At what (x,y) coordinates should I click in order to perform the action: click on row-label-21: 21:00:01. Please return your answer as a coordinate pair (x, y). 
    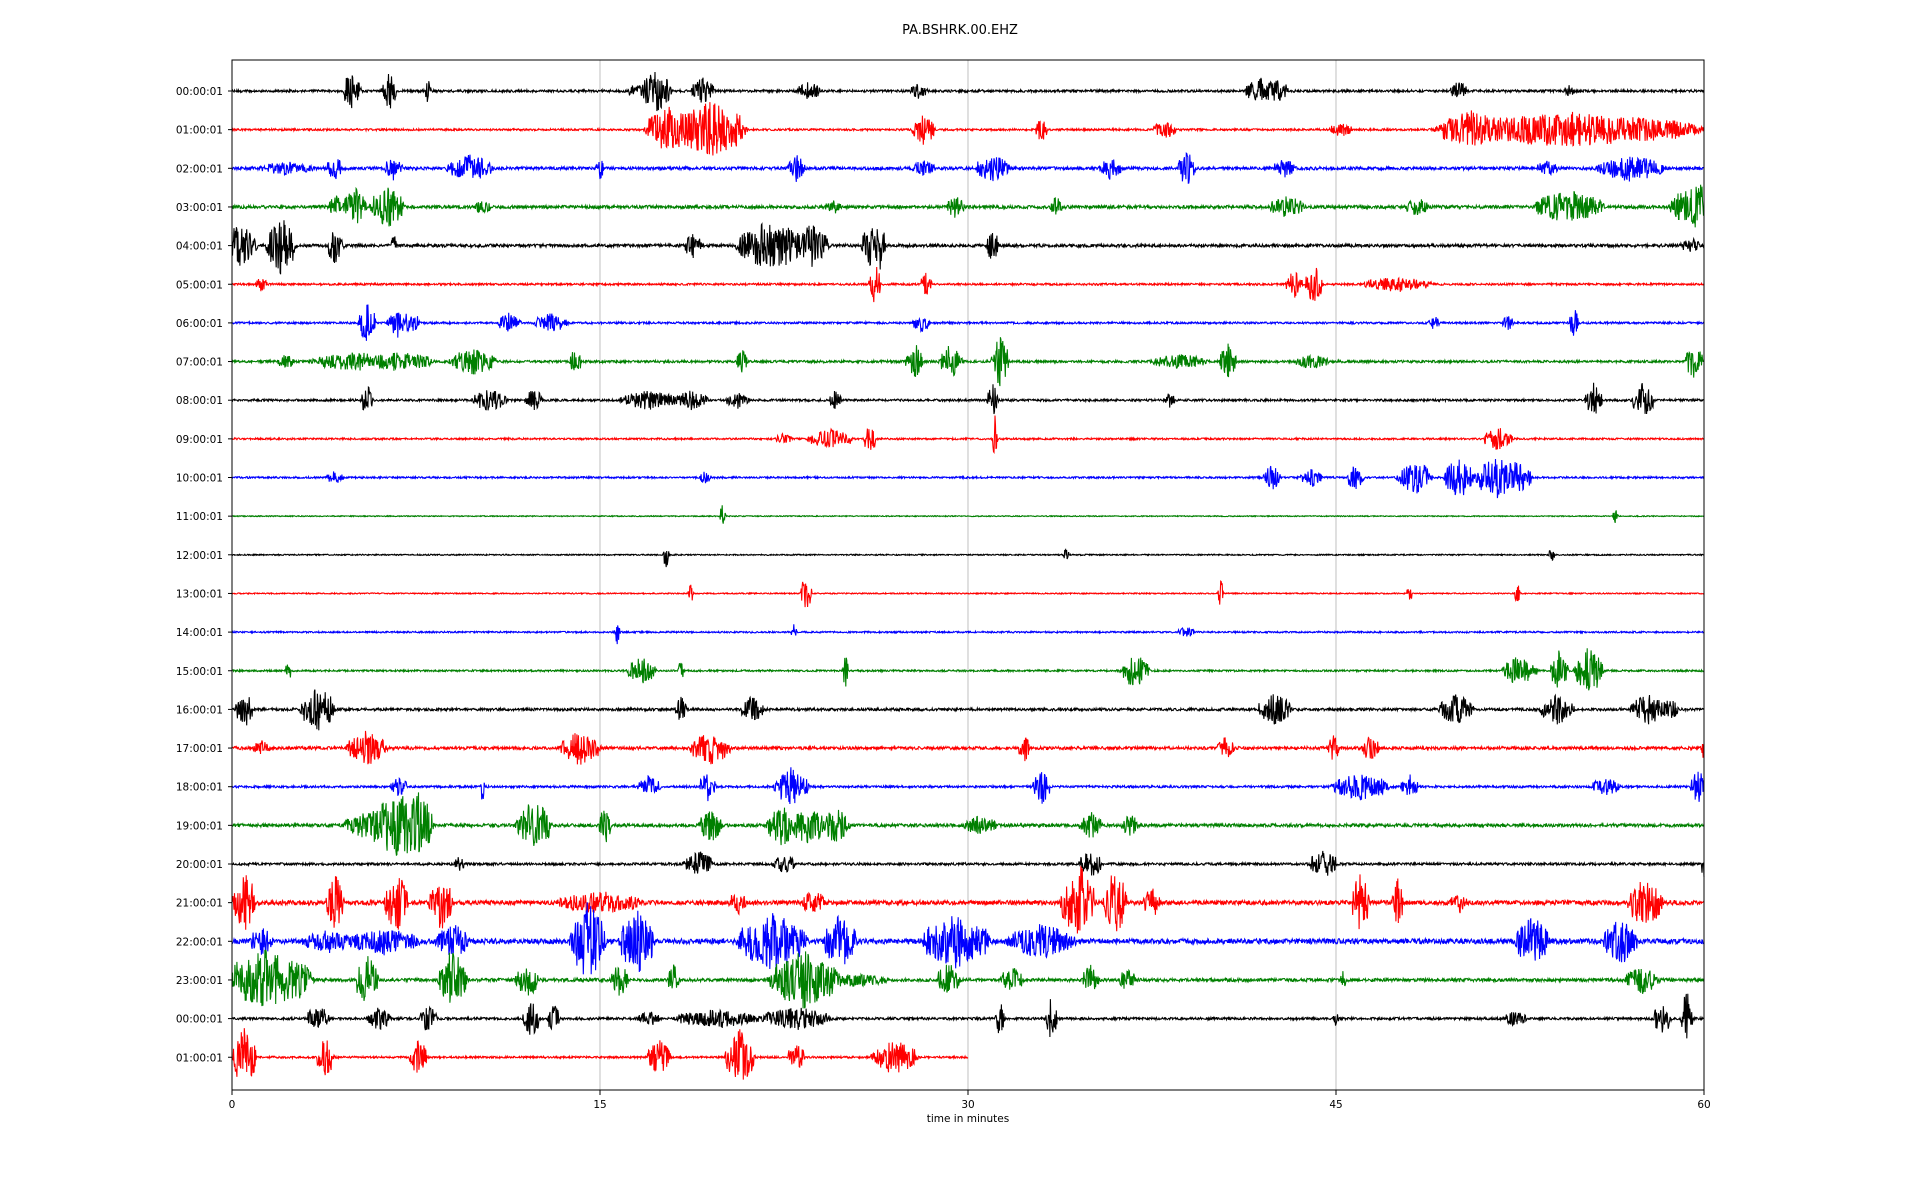
    Looking at the image, I should click on (199, 904).